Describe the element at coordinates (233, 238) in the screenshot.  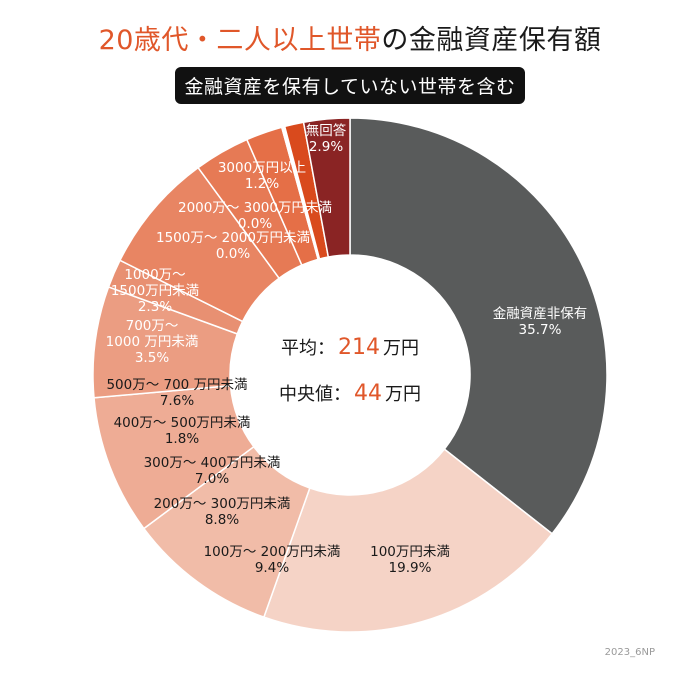
I see `slice-label-line: 1500万～ 2000万円未満` at that location.